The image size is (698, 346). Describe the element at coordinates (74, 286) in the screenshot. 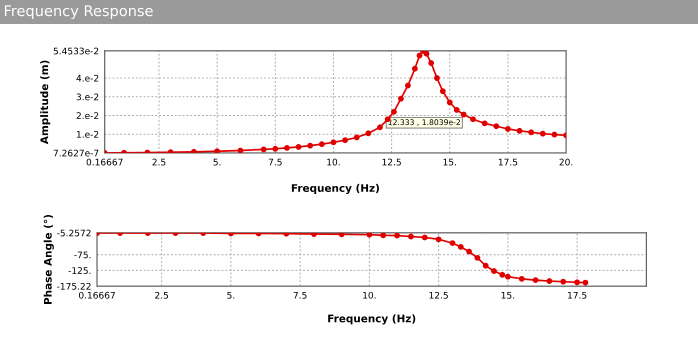

I see `y-tick-label: -175.22` at that location.